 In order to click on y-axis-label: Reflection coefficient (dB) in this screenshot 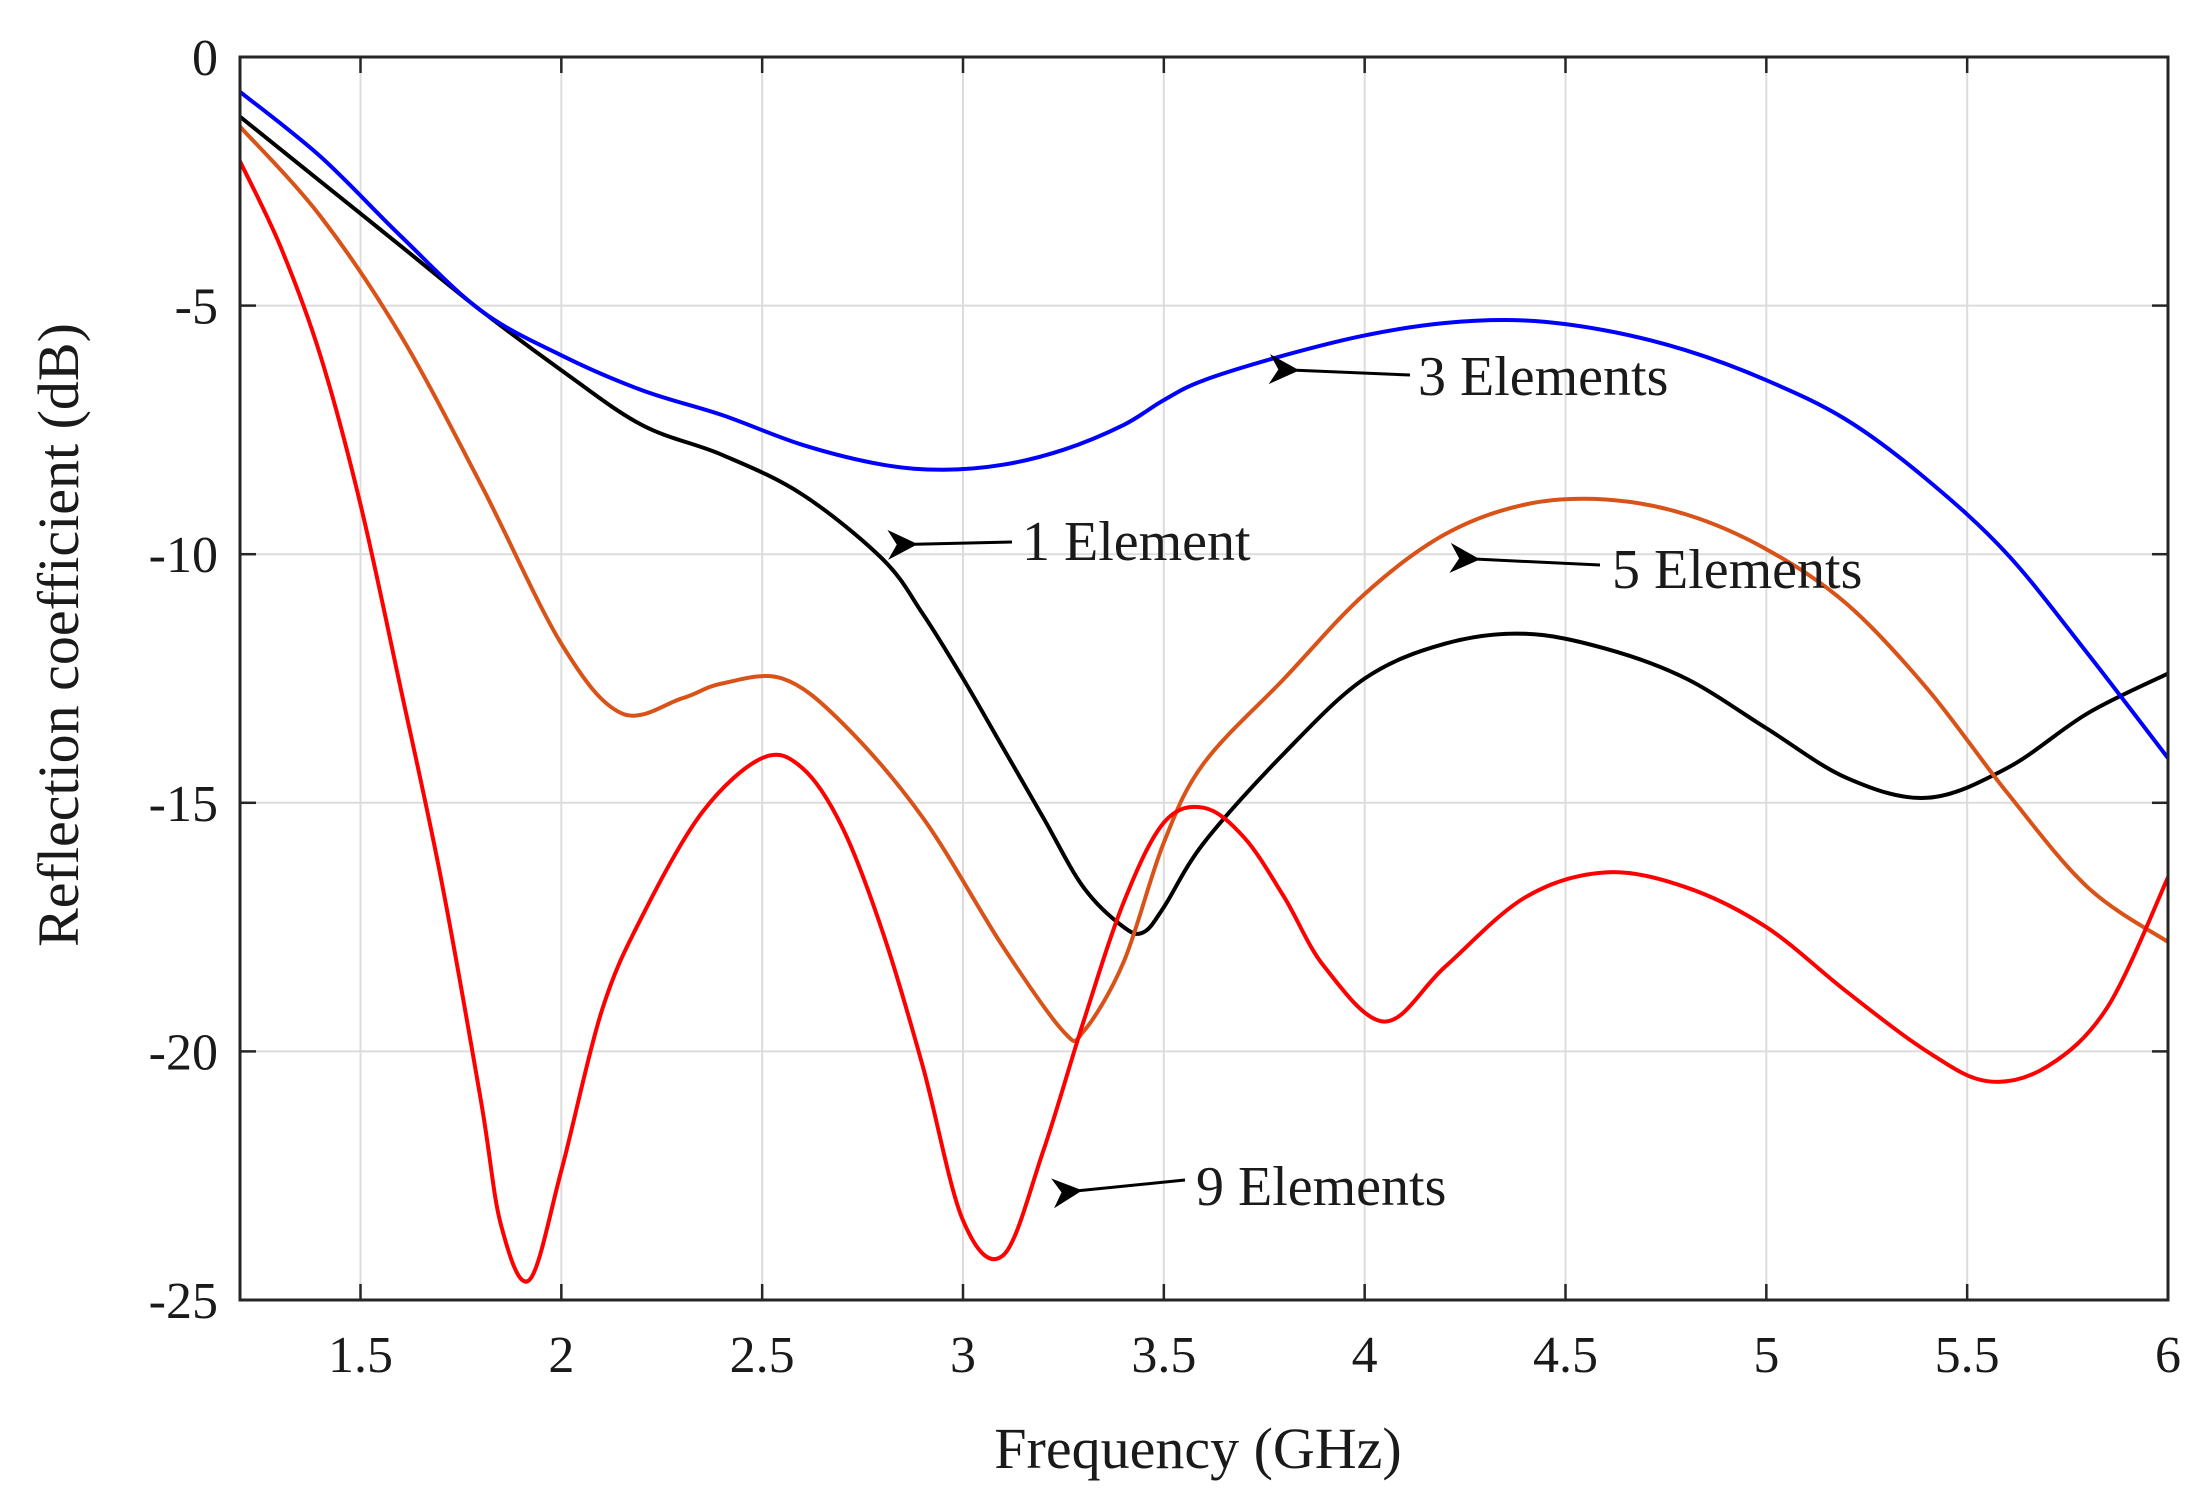, I will do `click(58, 635)`.